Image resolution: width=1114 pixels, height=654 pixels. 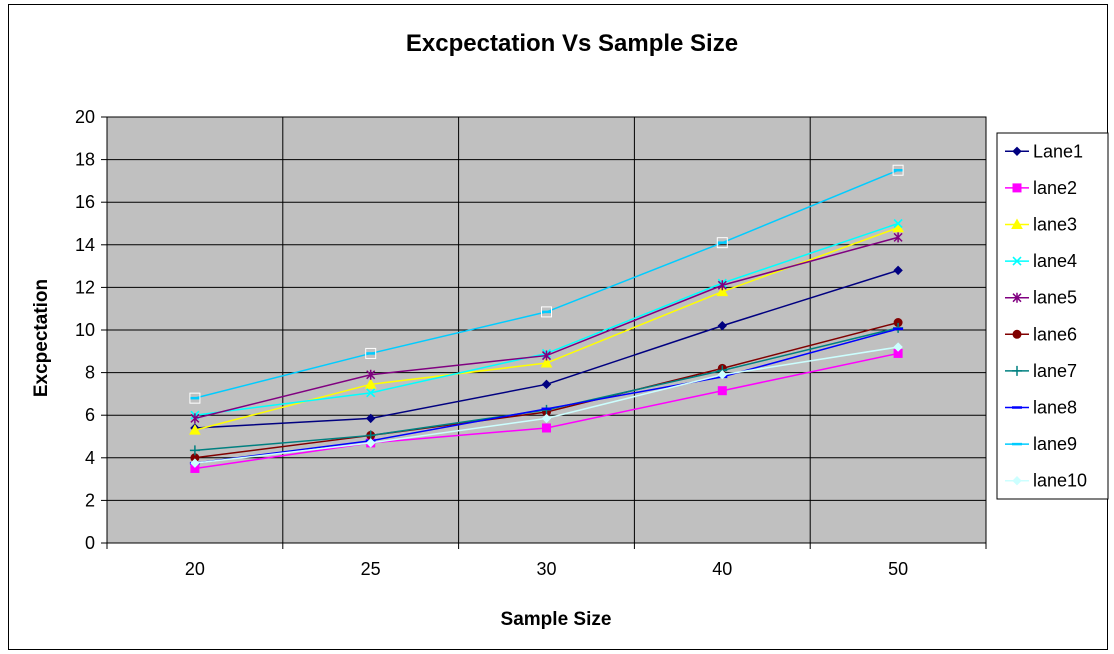 I want to click on series-lane10, so click(x=546, y=405).